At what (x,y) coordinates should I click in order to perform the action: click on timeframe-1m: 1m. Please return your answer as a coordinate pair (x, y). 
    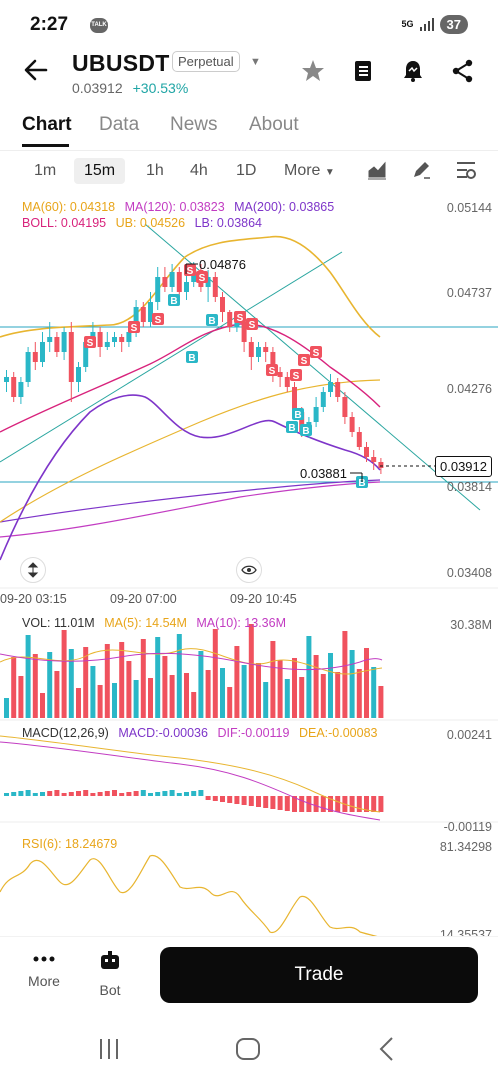
    Looking at the image, I should click on (45, 170).